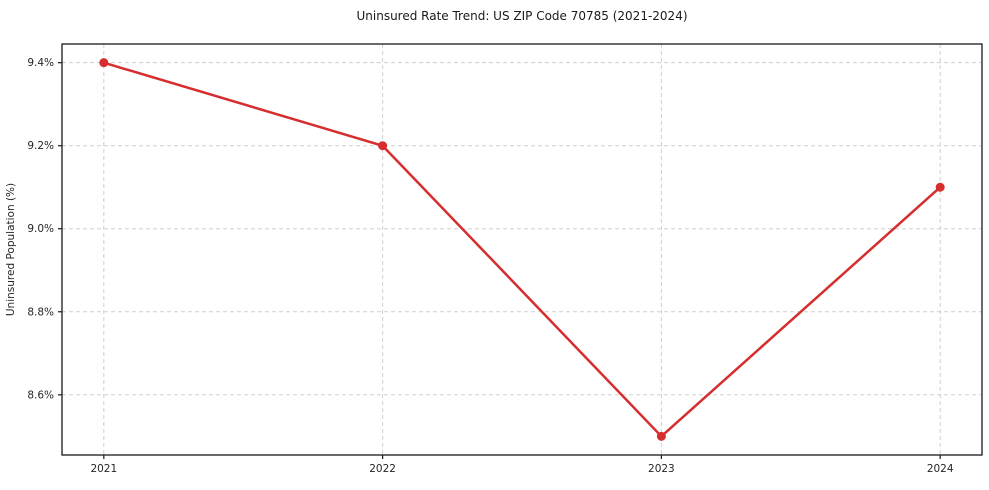 The image size is (989, 490). What do you see at coordinates (40, 146) in the screenshot?
I see `y-tick-label: 9.2%` at bounding box center [40, 146].